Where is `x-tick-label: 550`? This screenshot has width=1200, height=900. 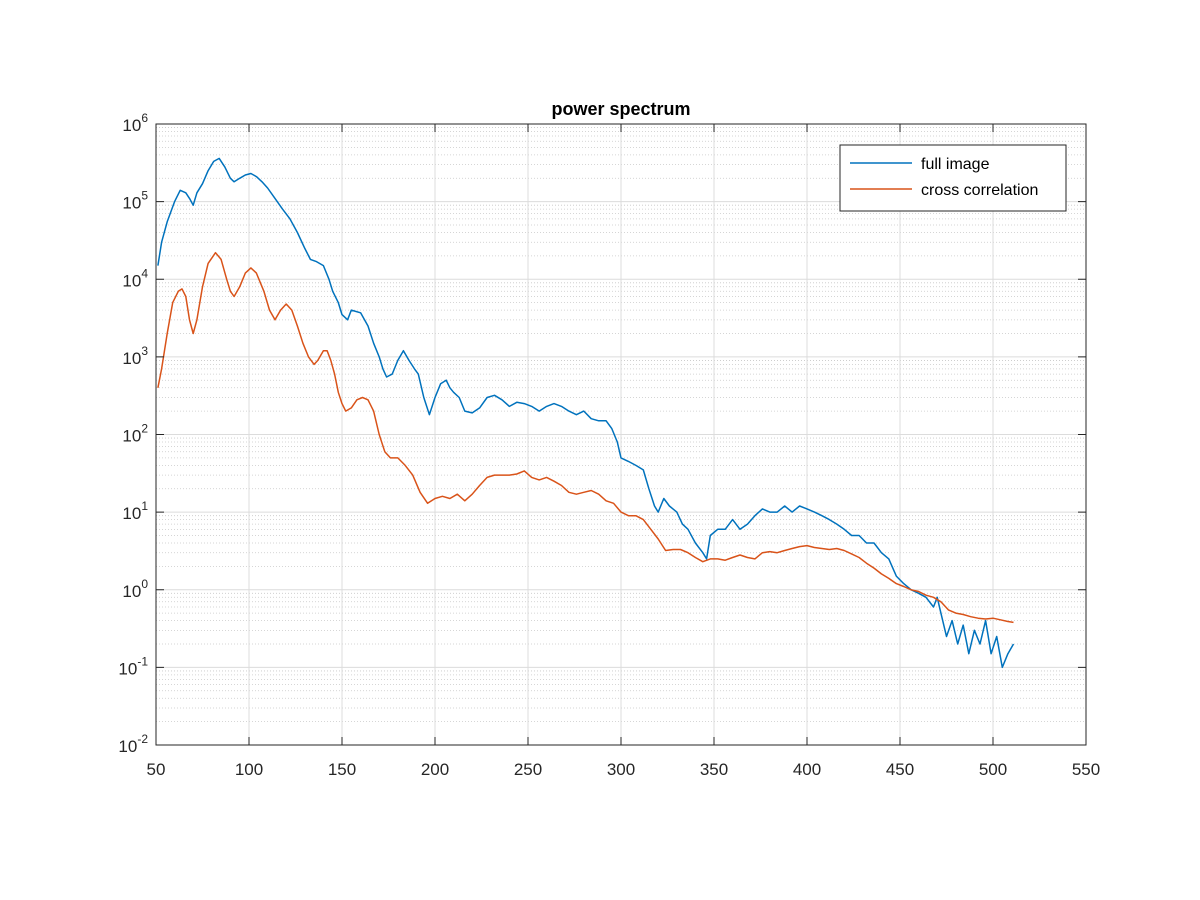 x-tick-label: 550 is located at coordinates (1086, 769).